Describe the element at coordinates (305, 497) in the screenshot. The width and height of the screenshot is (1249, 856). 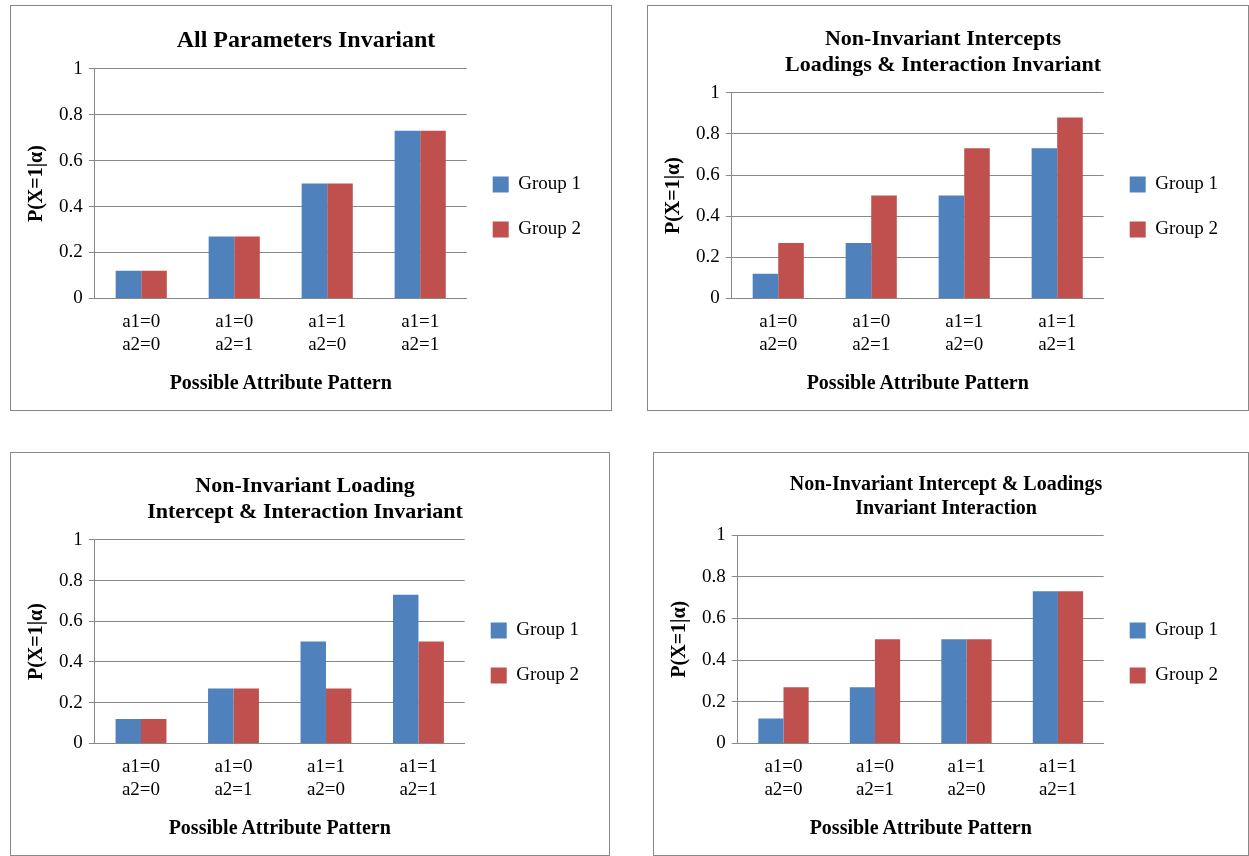
I see `chart-title: Non-Invariant Loading Intercept & Interaction Invariant` at that location.